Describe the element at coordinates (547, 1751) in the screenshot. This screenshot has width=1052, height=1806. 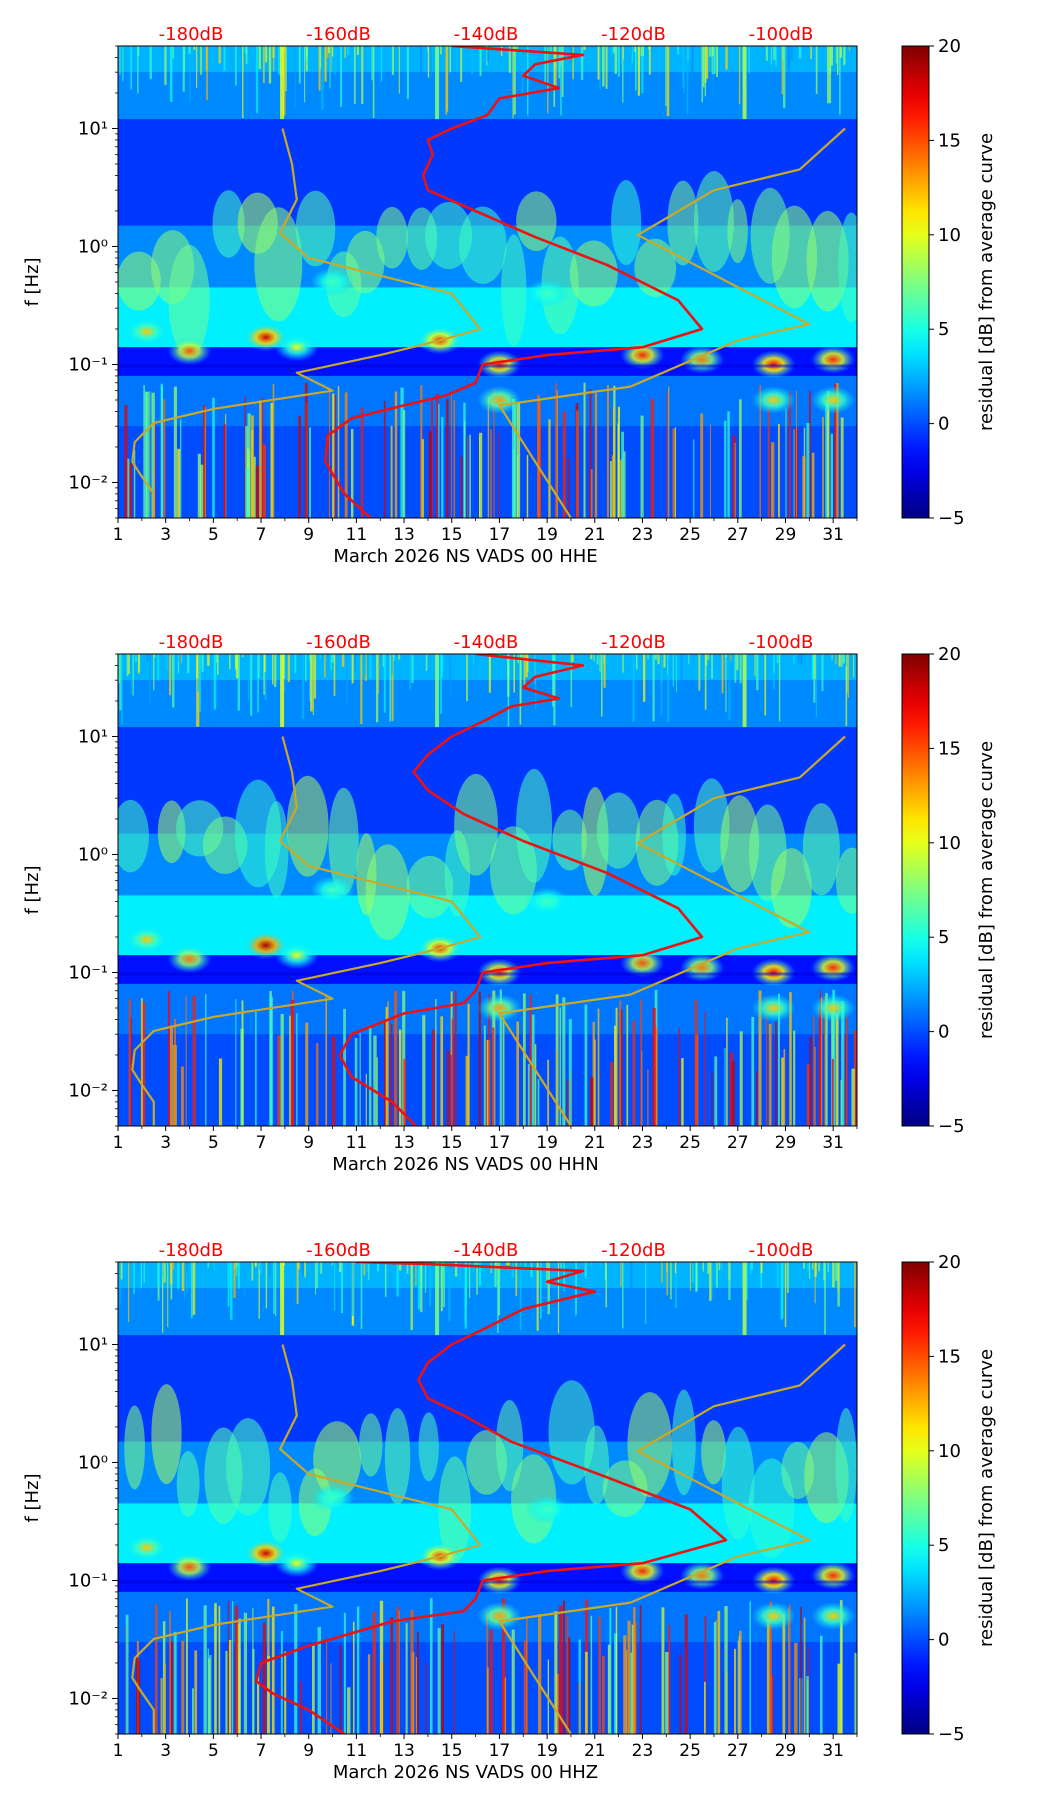
I see `x-tick-label: 19` at that location.